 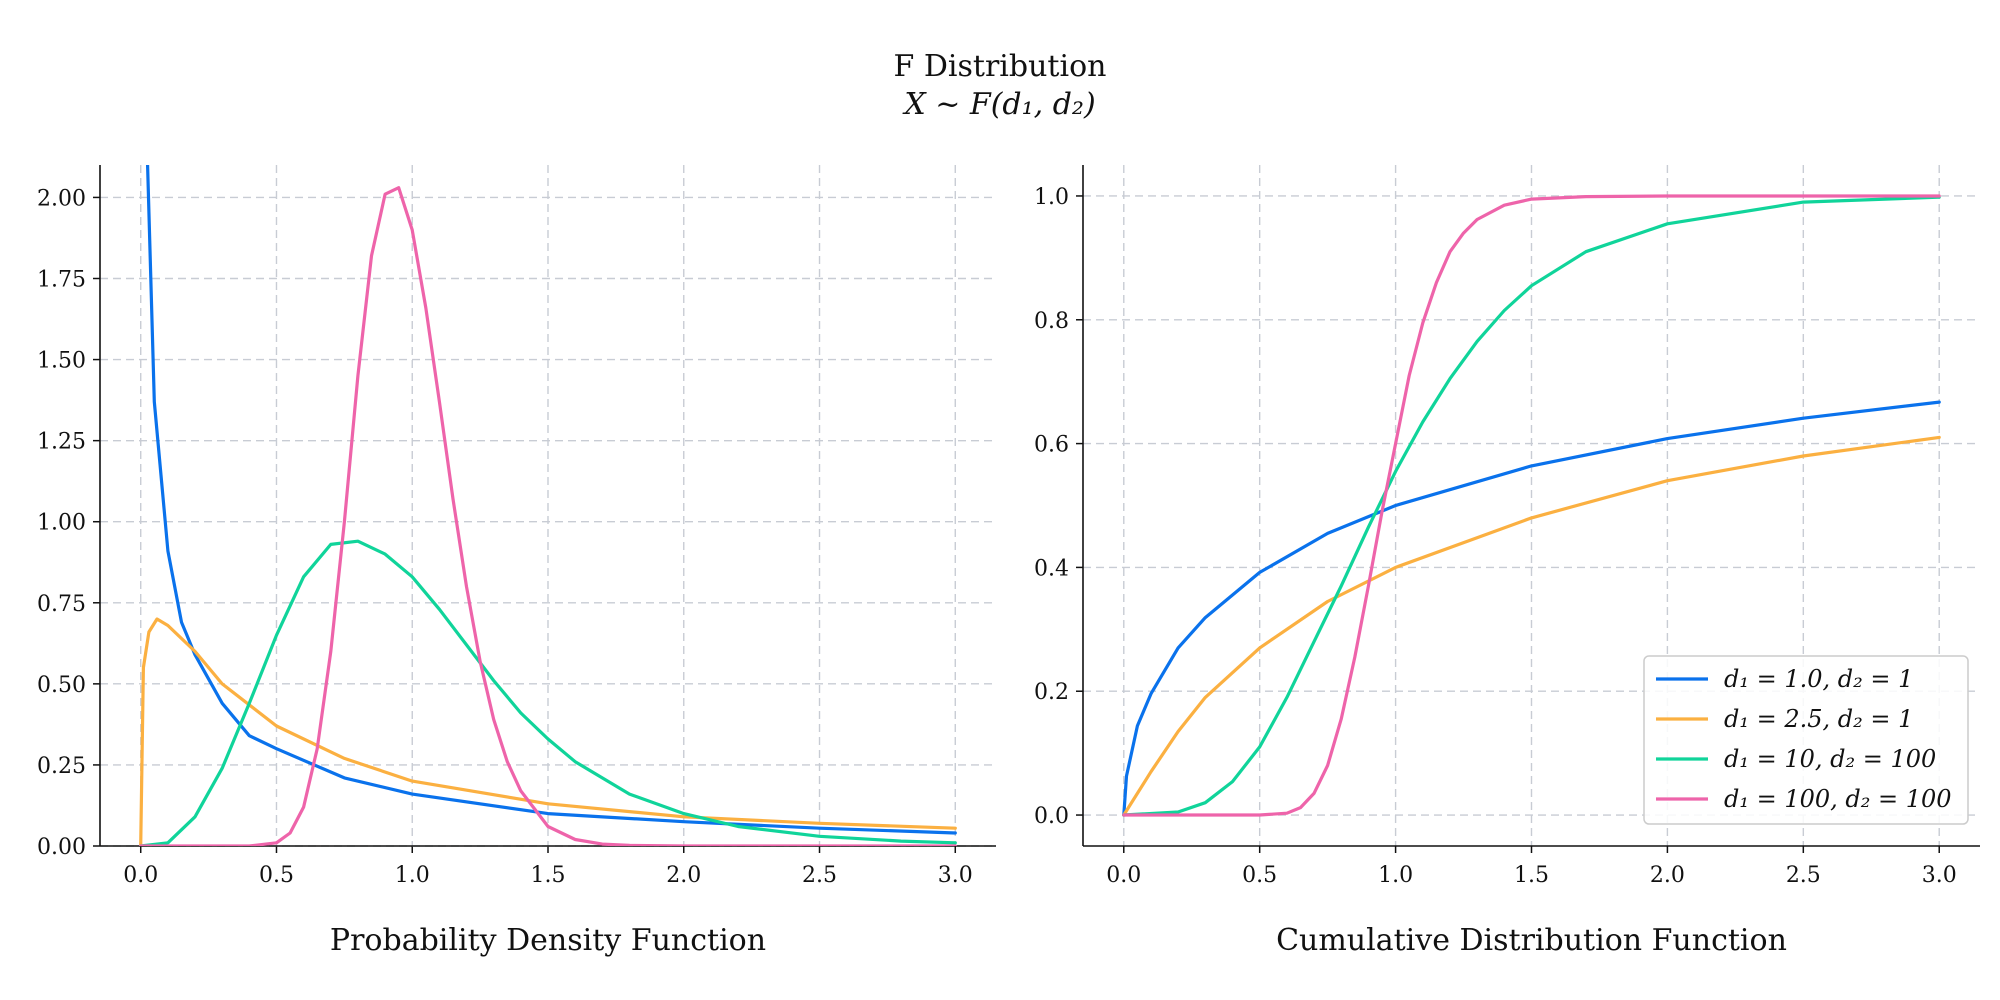 I want to click on figure-title: F Distribution, so click(x=1000, y=66).